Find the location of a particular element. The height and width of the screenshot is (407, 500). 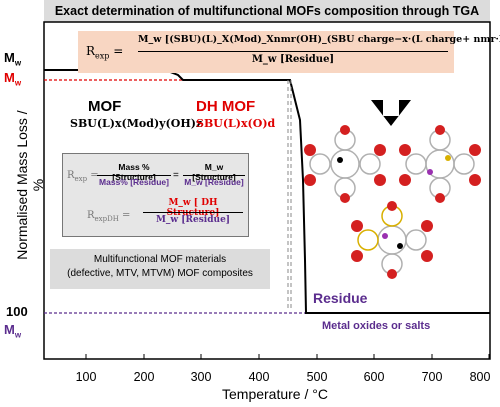

metal-oxides-label: Metal oxides or salts is located at coordinates (376, 326).